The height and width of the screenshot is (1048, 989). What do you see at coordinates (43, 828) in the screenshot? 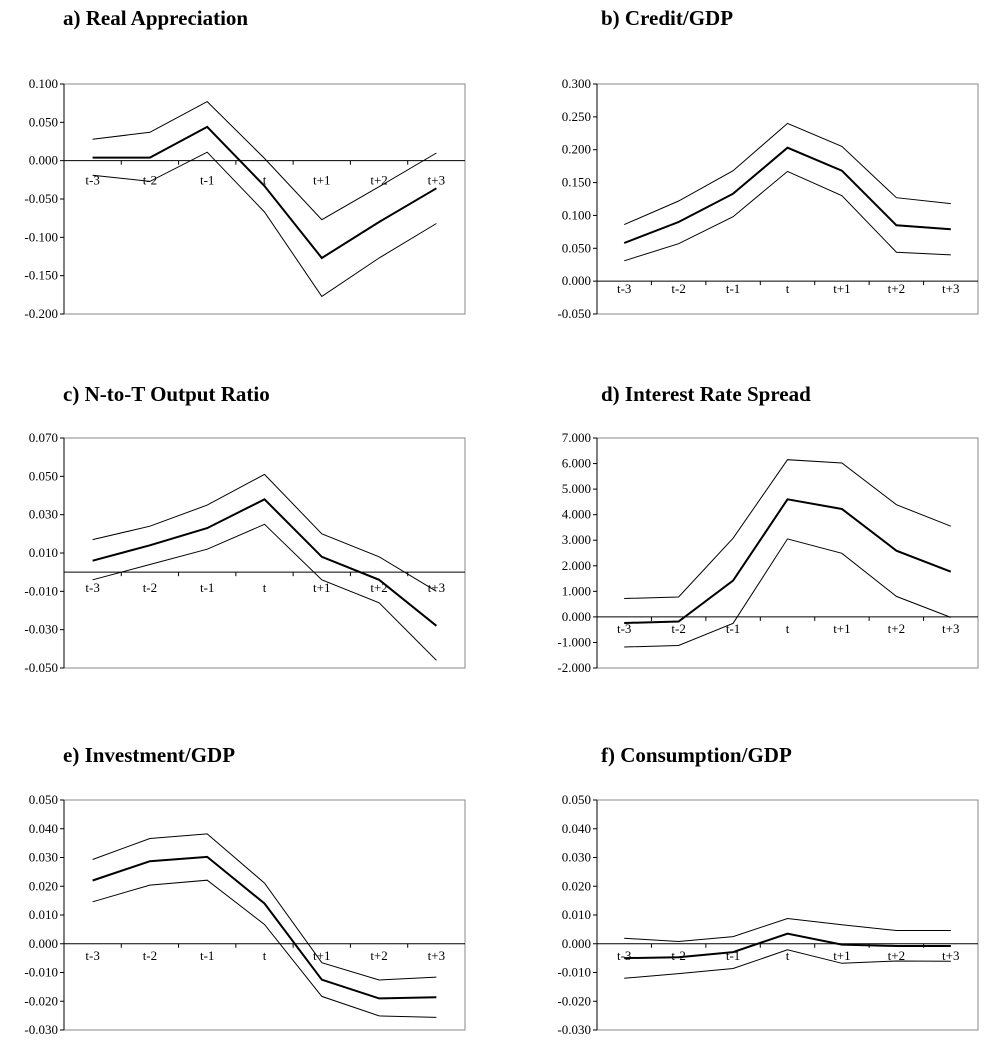
I see `y-tick-label: 0.040` at bounding box center [43, 828].